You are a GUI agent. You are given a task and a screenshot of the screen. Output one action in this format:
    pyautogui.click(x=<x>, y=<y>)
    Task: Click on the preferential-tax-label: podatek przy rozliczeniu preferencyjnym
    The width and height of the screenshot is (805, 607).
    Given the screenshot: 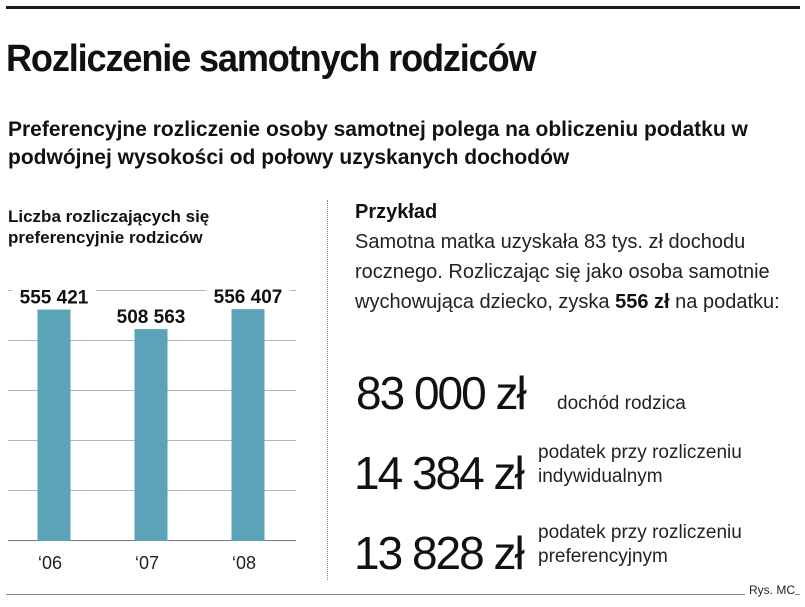 What is the action you would take?
    pyautogui.click(x=640, y=544)
    